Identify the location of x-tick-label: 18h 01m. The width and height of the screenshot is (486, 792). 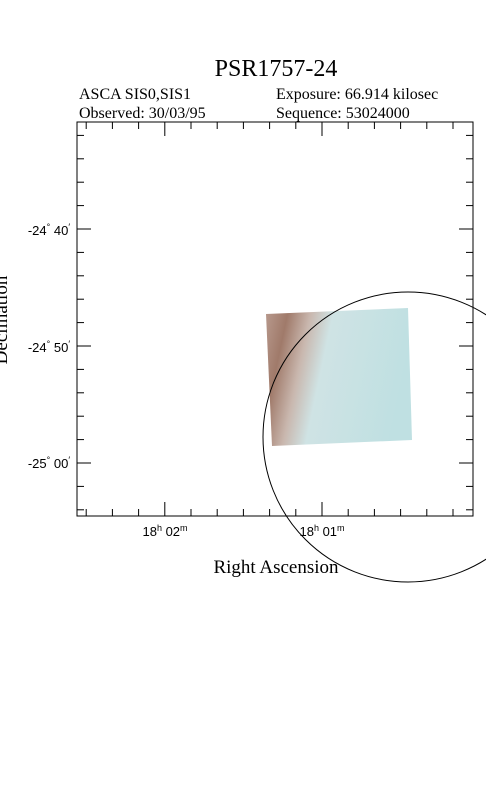
(321, 531).